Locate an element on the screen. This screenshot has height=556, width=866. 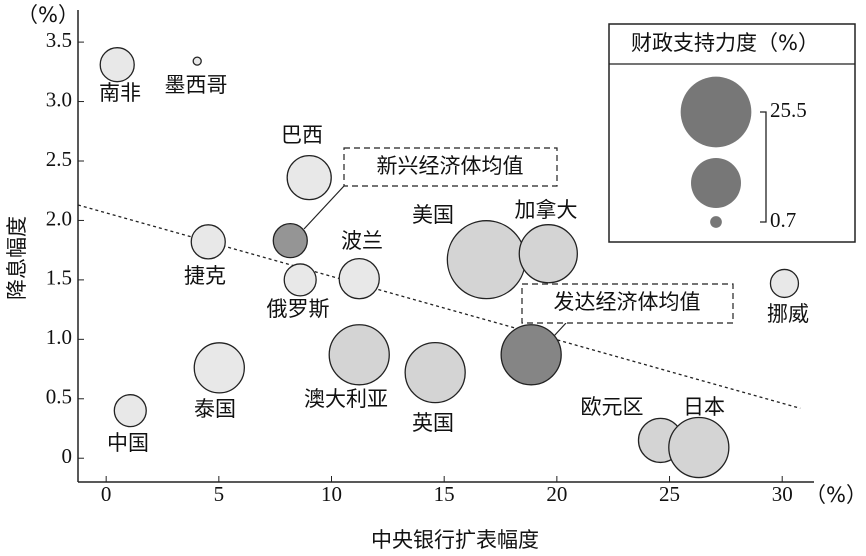
x-tick-label: 10 is located at coordinates (331, 494).